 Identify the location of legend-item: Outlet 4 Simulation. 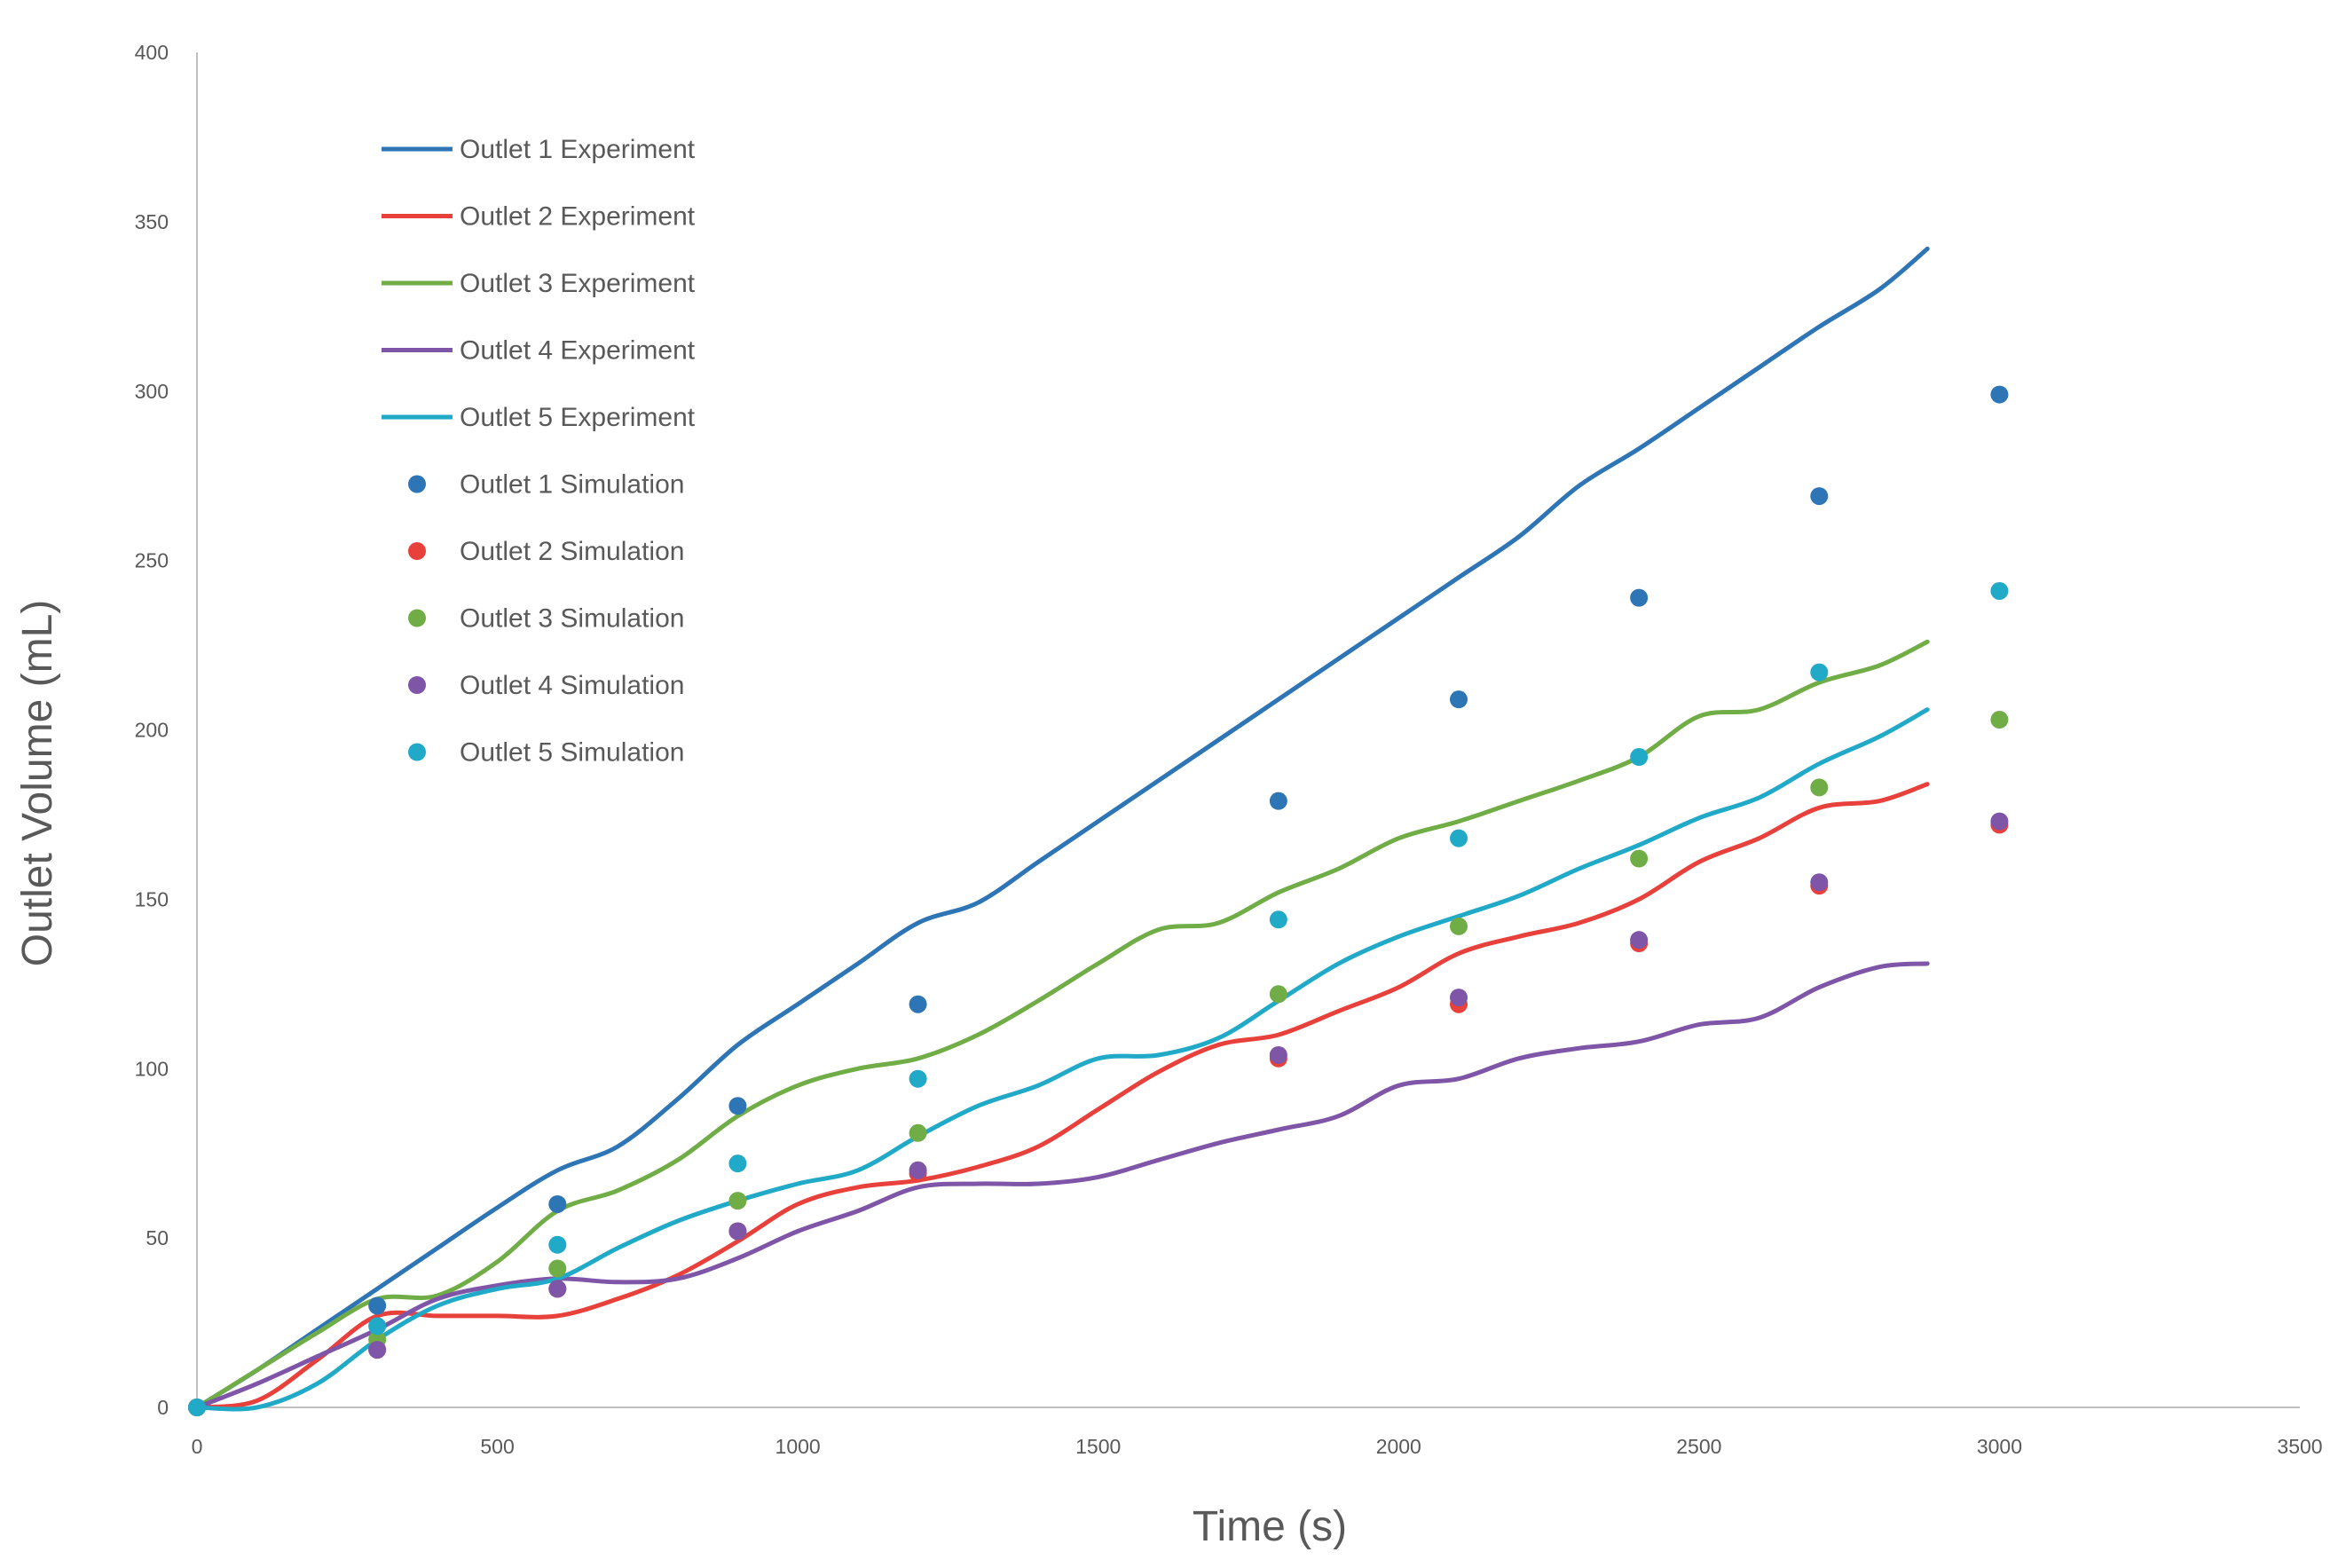
(546, 686).